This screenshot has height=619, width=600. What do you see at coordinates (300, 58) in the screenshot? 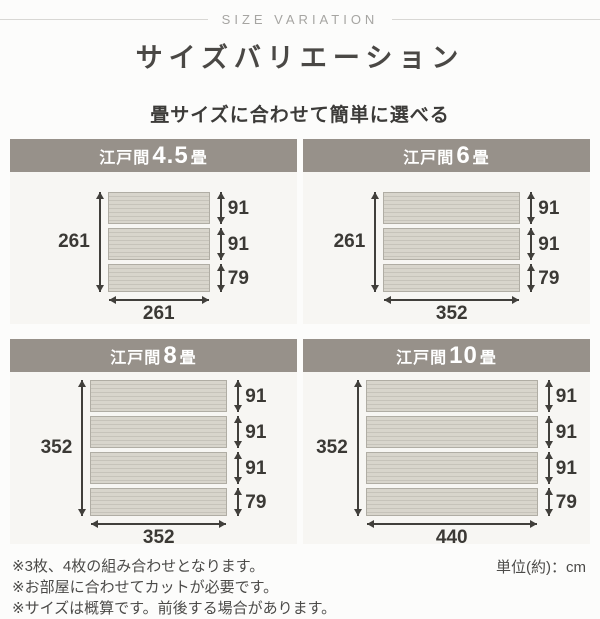
I see `page-title: サイズバリエーション` at bounding box center [300, 58].